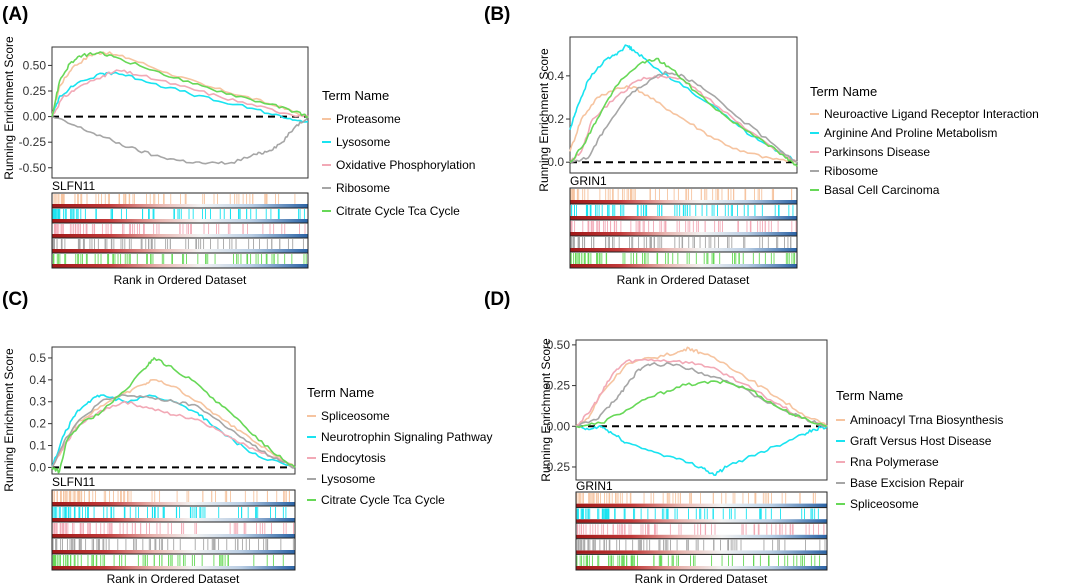  I want to click on y-tick-label: 0.4, so click(37, 380).